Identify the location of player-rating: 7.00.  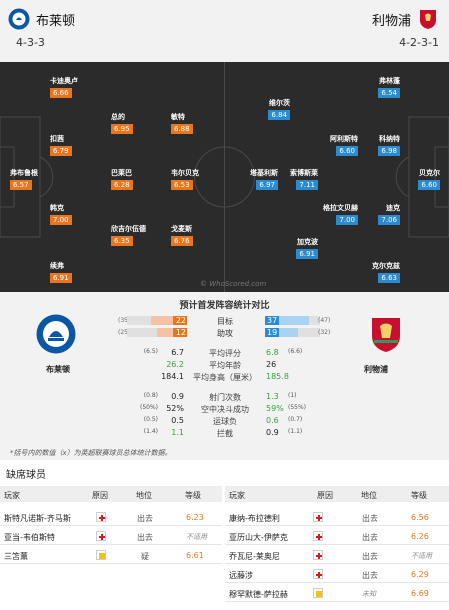
(347, 220).